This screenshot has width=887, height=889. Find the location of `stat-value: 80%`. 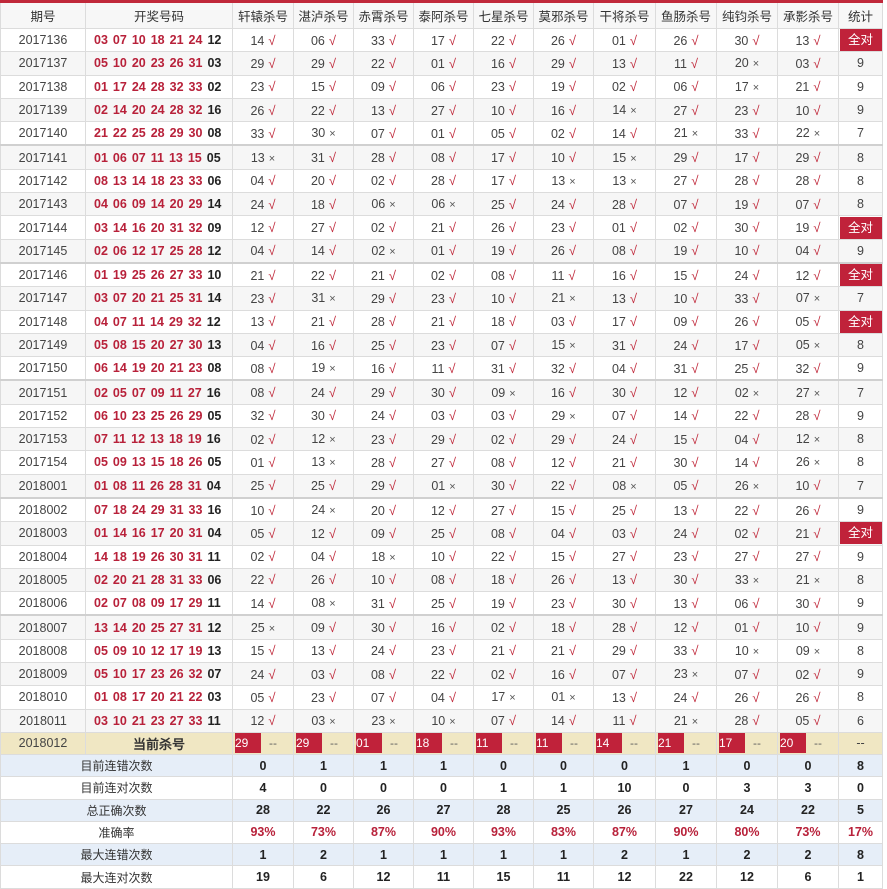

stat-value: 80% is located at coordinates (747, 832).